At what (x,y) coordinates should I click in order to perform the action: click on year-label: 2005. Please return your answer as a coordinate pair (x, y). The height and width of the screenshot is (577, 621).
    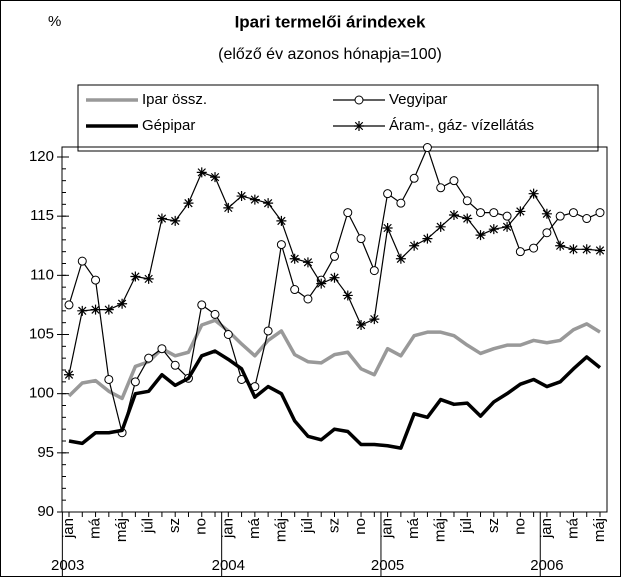
    Looking at the image, I should click on (387, 565).